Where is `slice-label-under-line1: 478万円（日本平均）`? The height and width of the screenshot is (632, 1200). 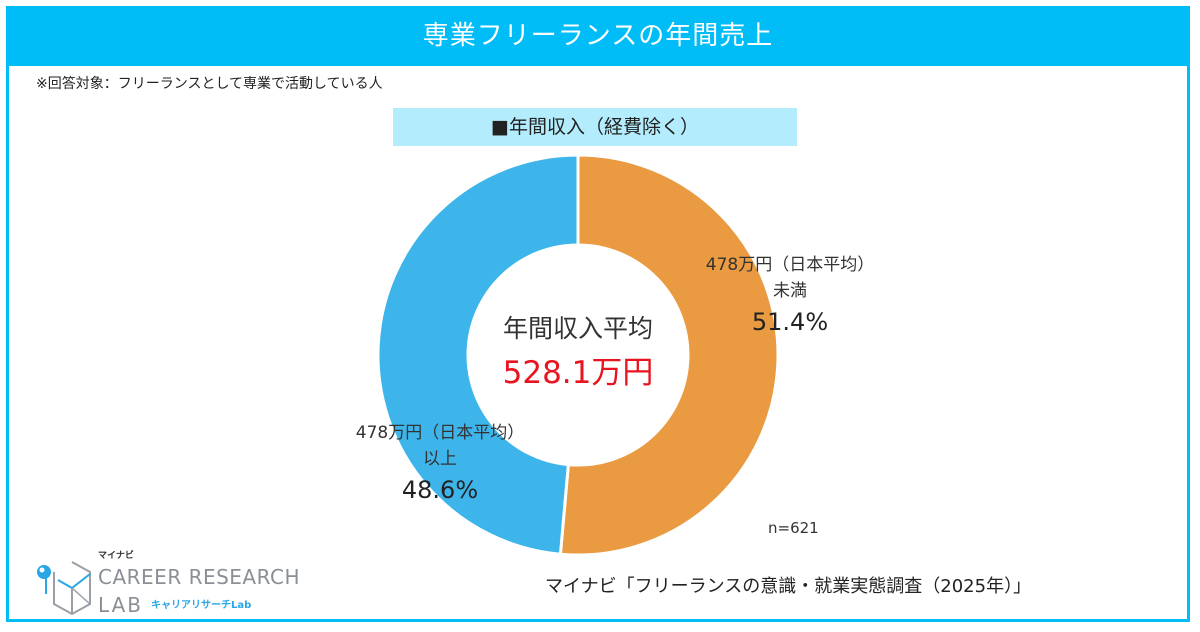
slice-label-under-line1: 478万円（日本平均） is located at coordinates (790, 265).